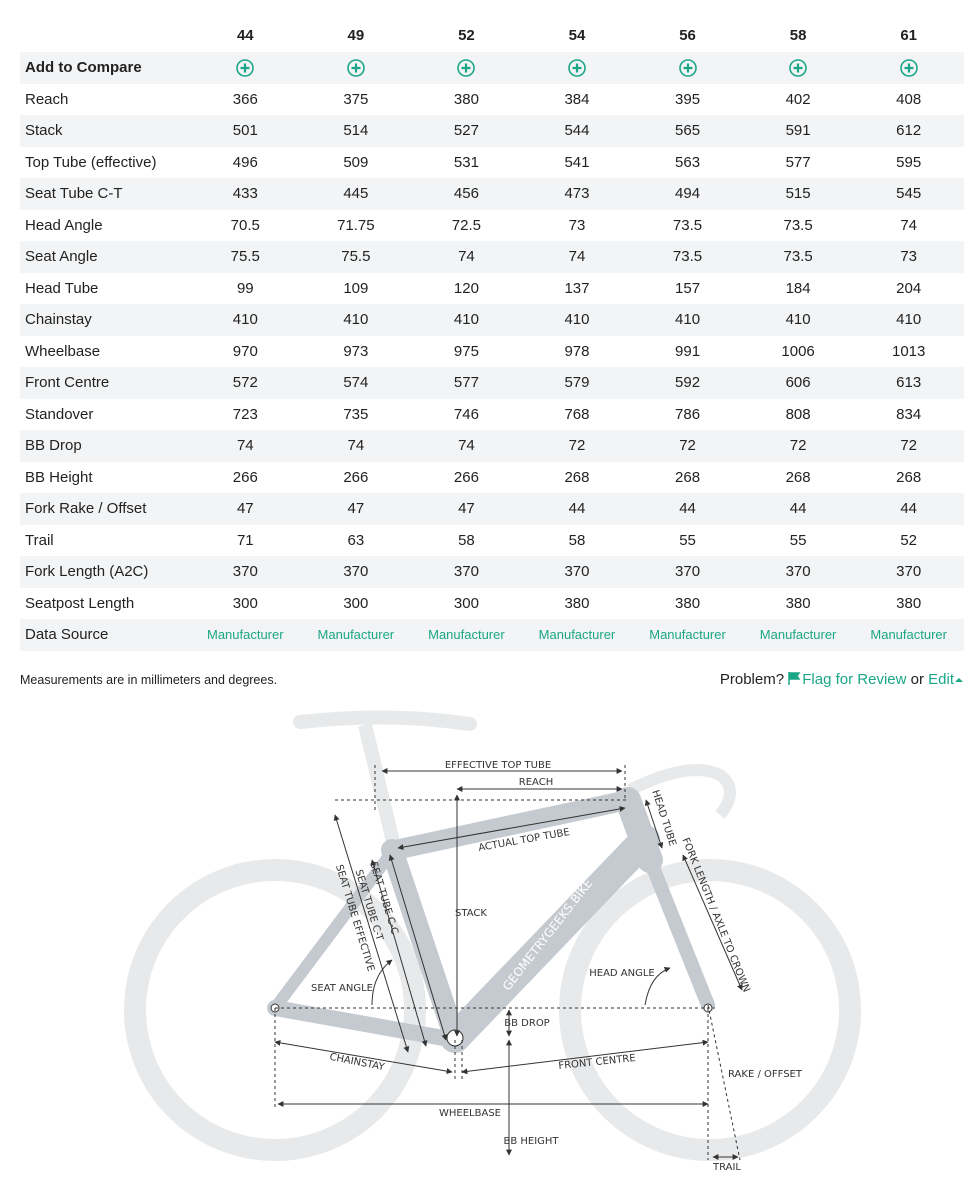  What do you see at coordinates (752, 679) in the screenshot?
I see `problem-text: Problem?` at bounding box center [752, 679].